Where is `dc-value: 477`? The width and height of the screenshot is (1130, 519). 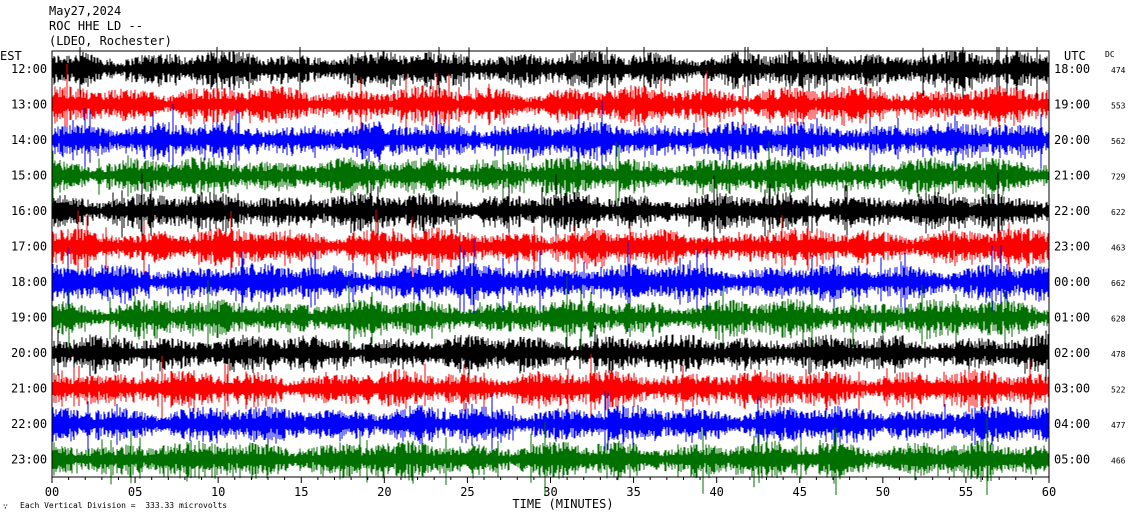 dc-value: 477 is located at coordinates (1118, 425).